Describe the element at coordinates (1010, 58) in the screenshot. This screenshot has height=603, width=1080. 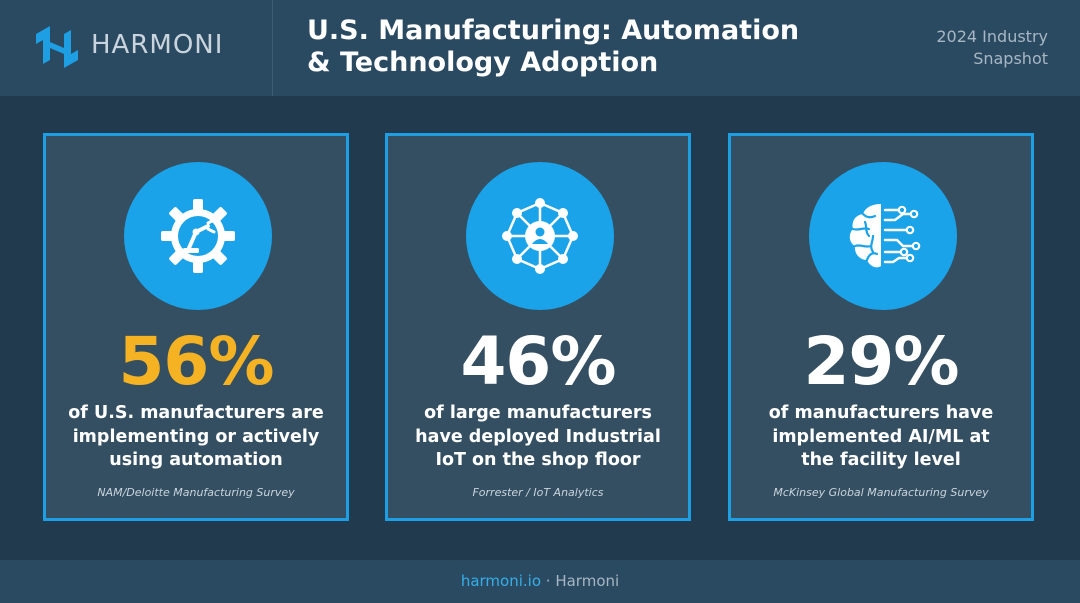
I see `snapshot-line-2: Snapshot` at that location.